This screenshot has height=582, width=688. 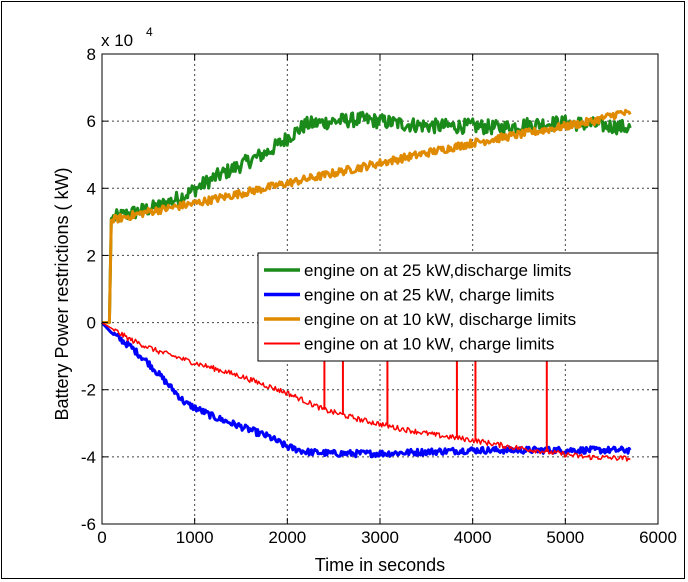 What do you see at coordinates (91, 54) in the screenshot?
I see `y-tick-label: 8` at bounding box center [91, 54].